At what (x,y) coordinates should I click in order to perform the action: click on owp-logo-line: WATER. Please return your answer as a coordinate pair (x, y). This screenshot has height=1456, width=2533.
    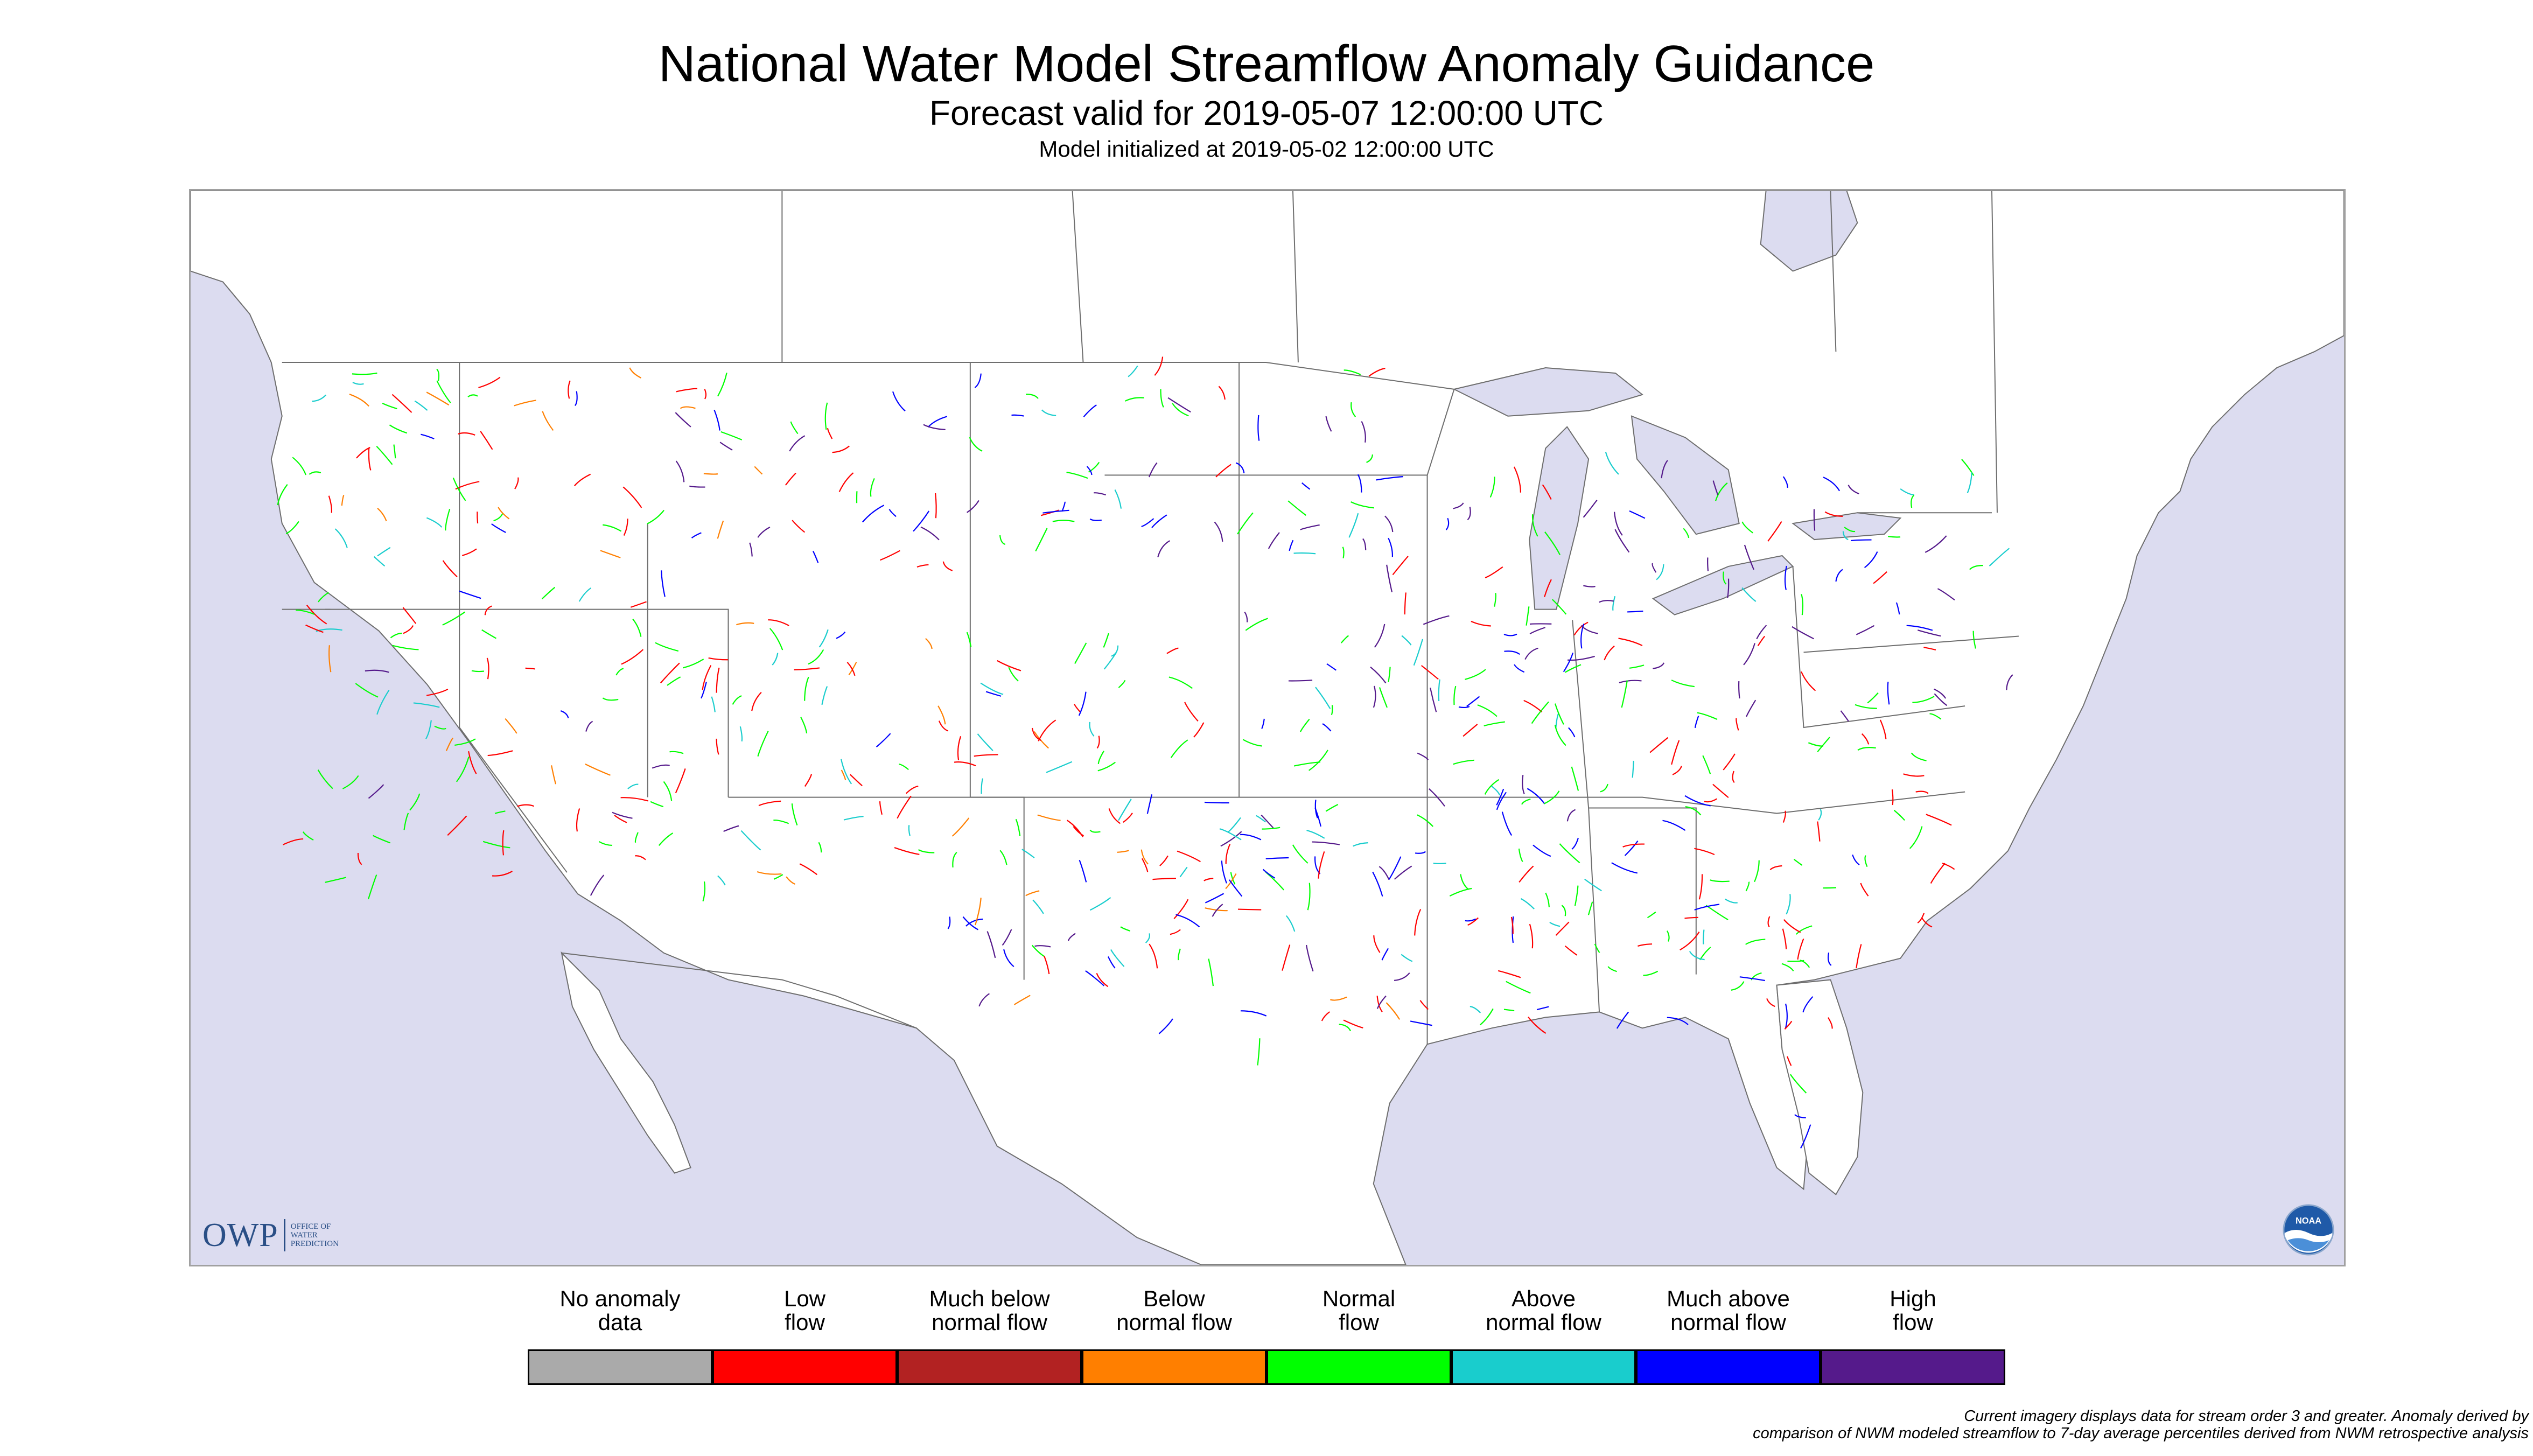
    Looking at the image, I should click on (304, 1235).